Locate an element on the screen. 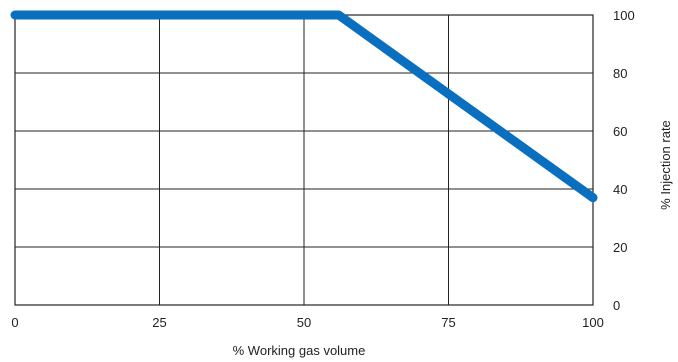 The image size is (678, 362). x-tick-labels: 0 25 50 75 100 is located at coordinates (307, 322).